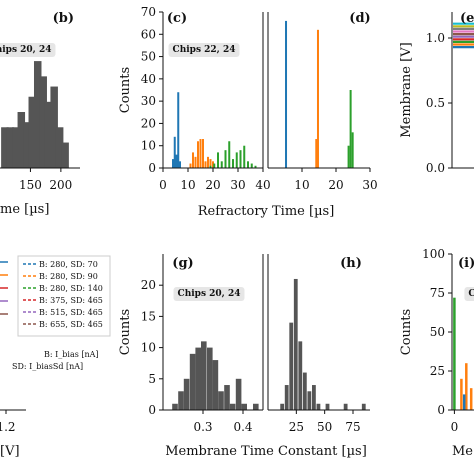  I want to click on panel-c-xtick-label: 10, so click(187, 185).